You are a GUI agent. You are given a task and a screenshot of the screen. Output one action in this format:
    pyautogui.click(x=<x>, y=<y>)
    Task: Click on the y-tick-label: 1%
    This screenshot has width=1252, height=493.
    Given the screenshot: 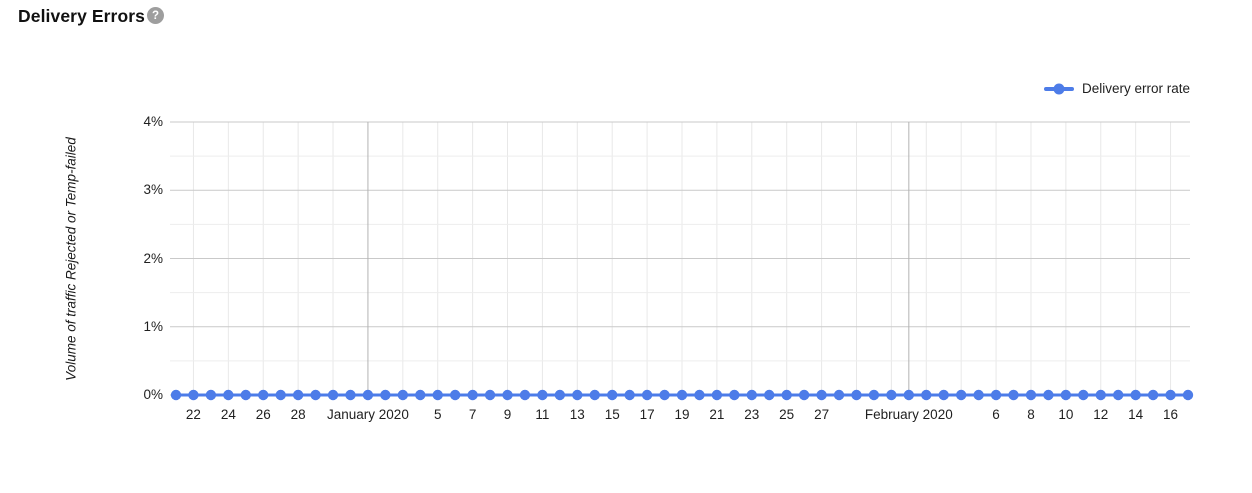 What is the action you would take?
    pyautogui.click(x=153, y=326)
    